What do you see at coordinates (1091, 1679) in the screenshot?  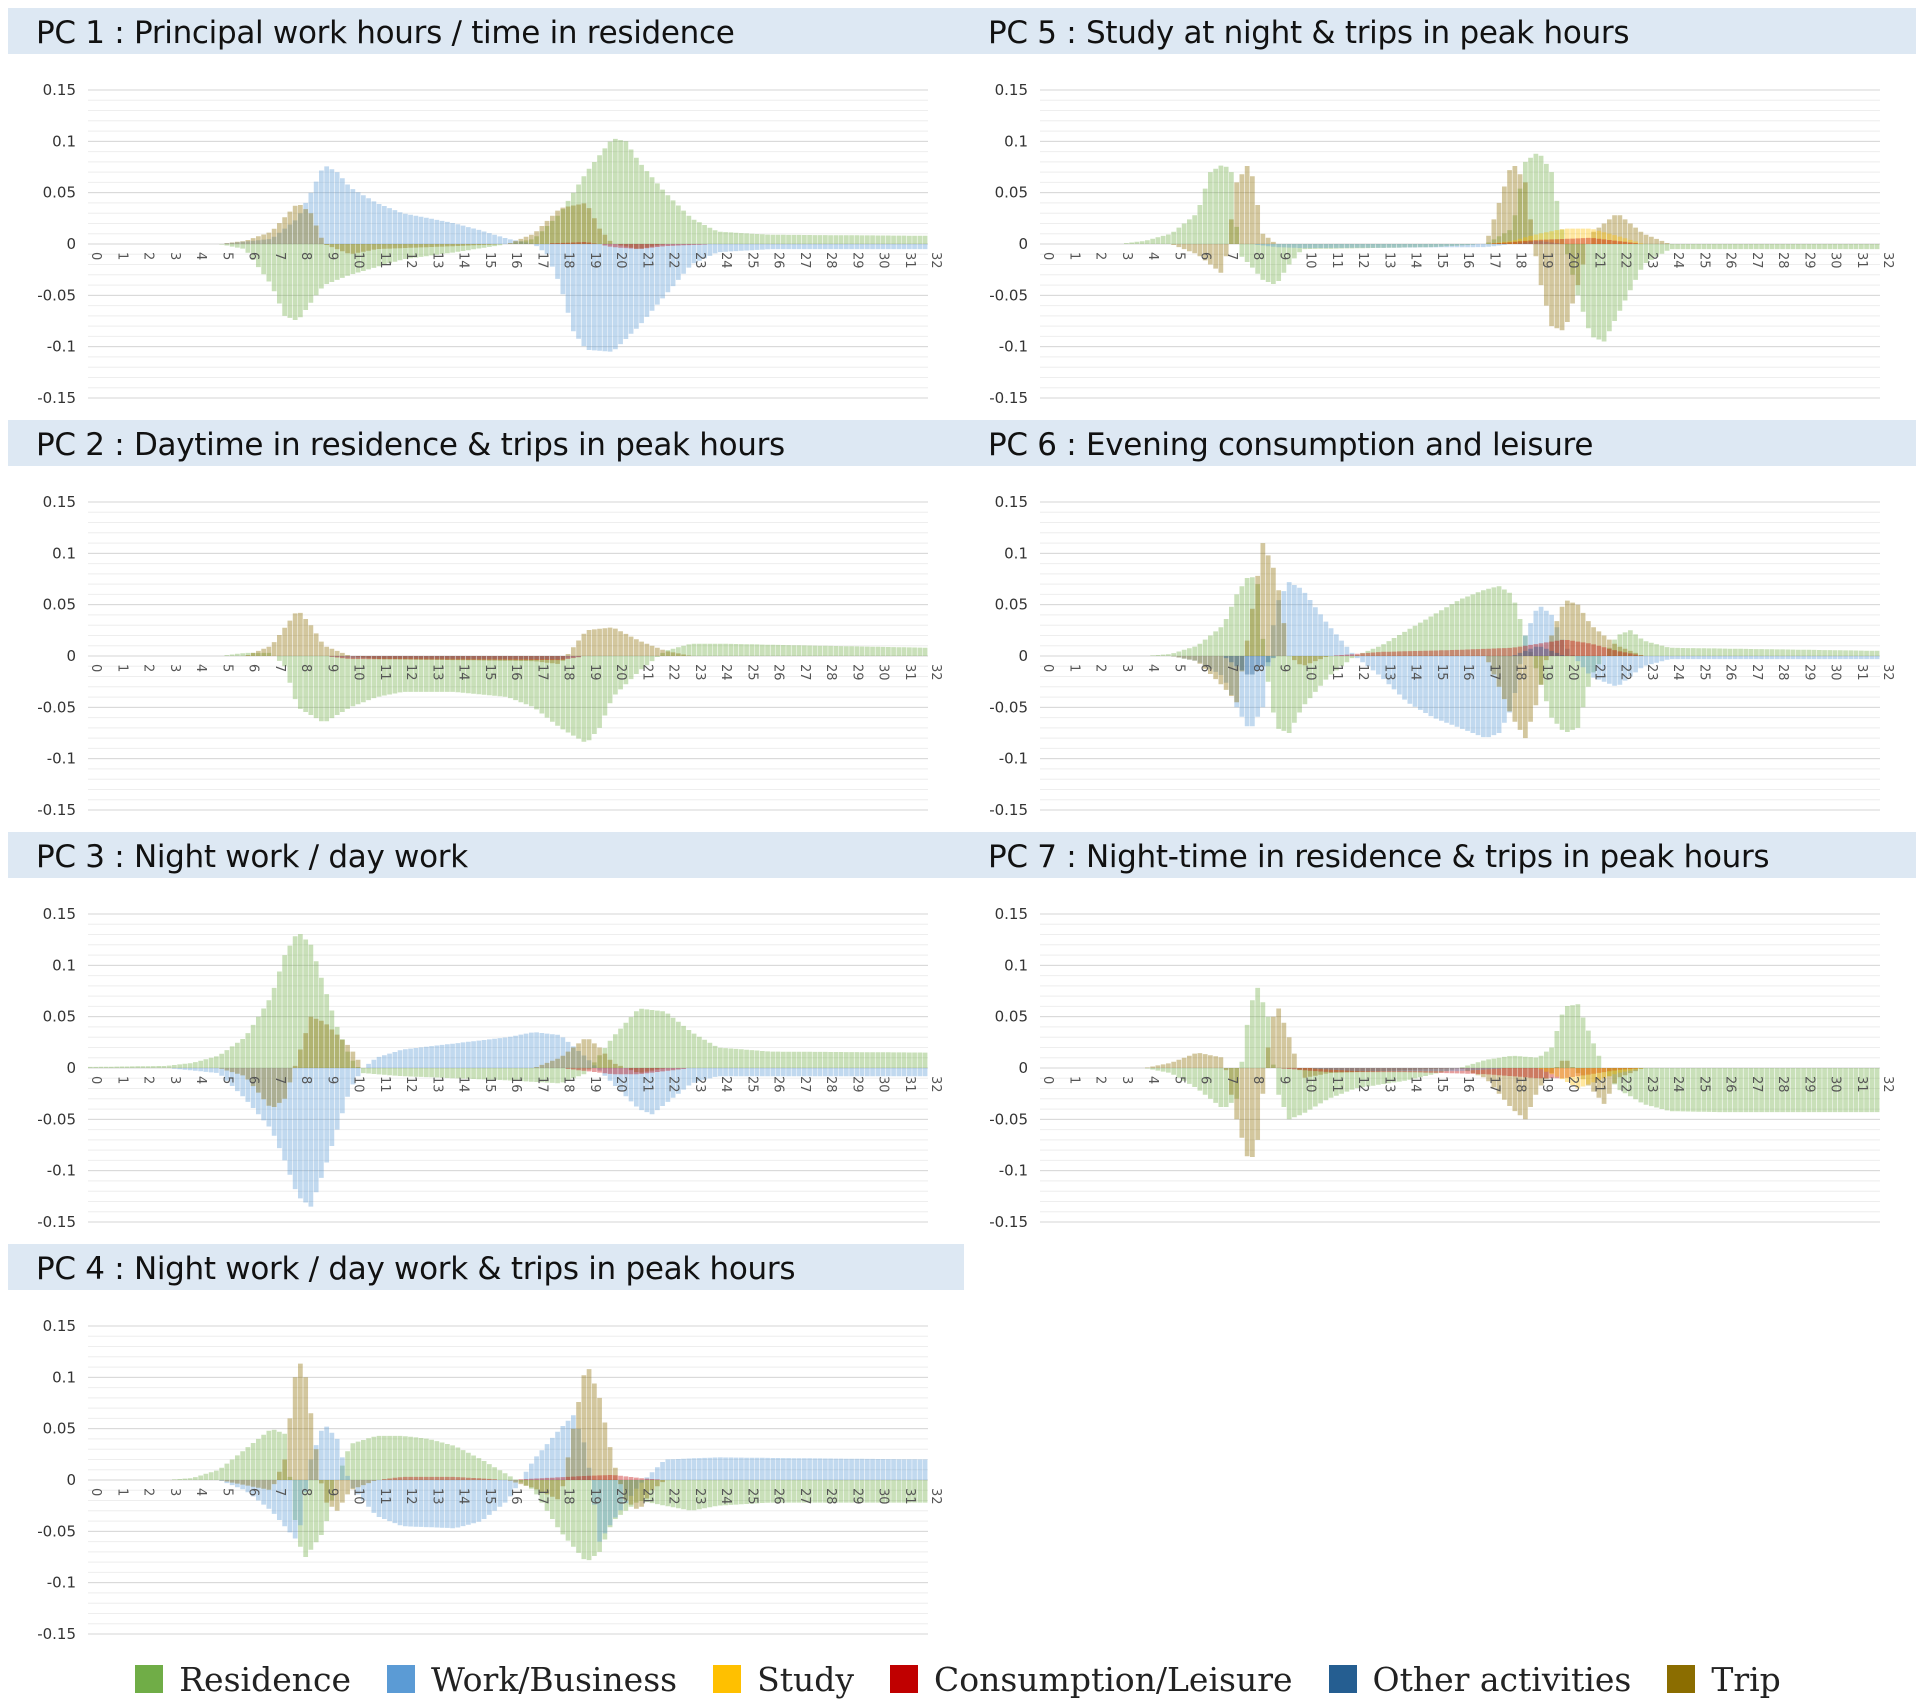 I see `legend-item: Consumption/Leisure` at bounding box center [1091, 1679].